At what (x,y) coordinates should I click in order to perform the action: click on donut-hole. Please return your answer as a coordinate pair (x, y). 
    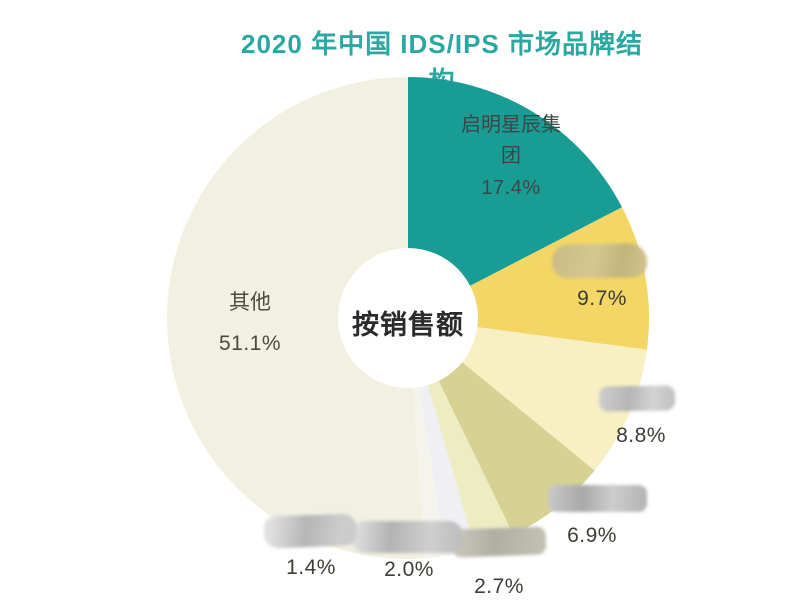
    Looking at the image, I should click on (408, 318).